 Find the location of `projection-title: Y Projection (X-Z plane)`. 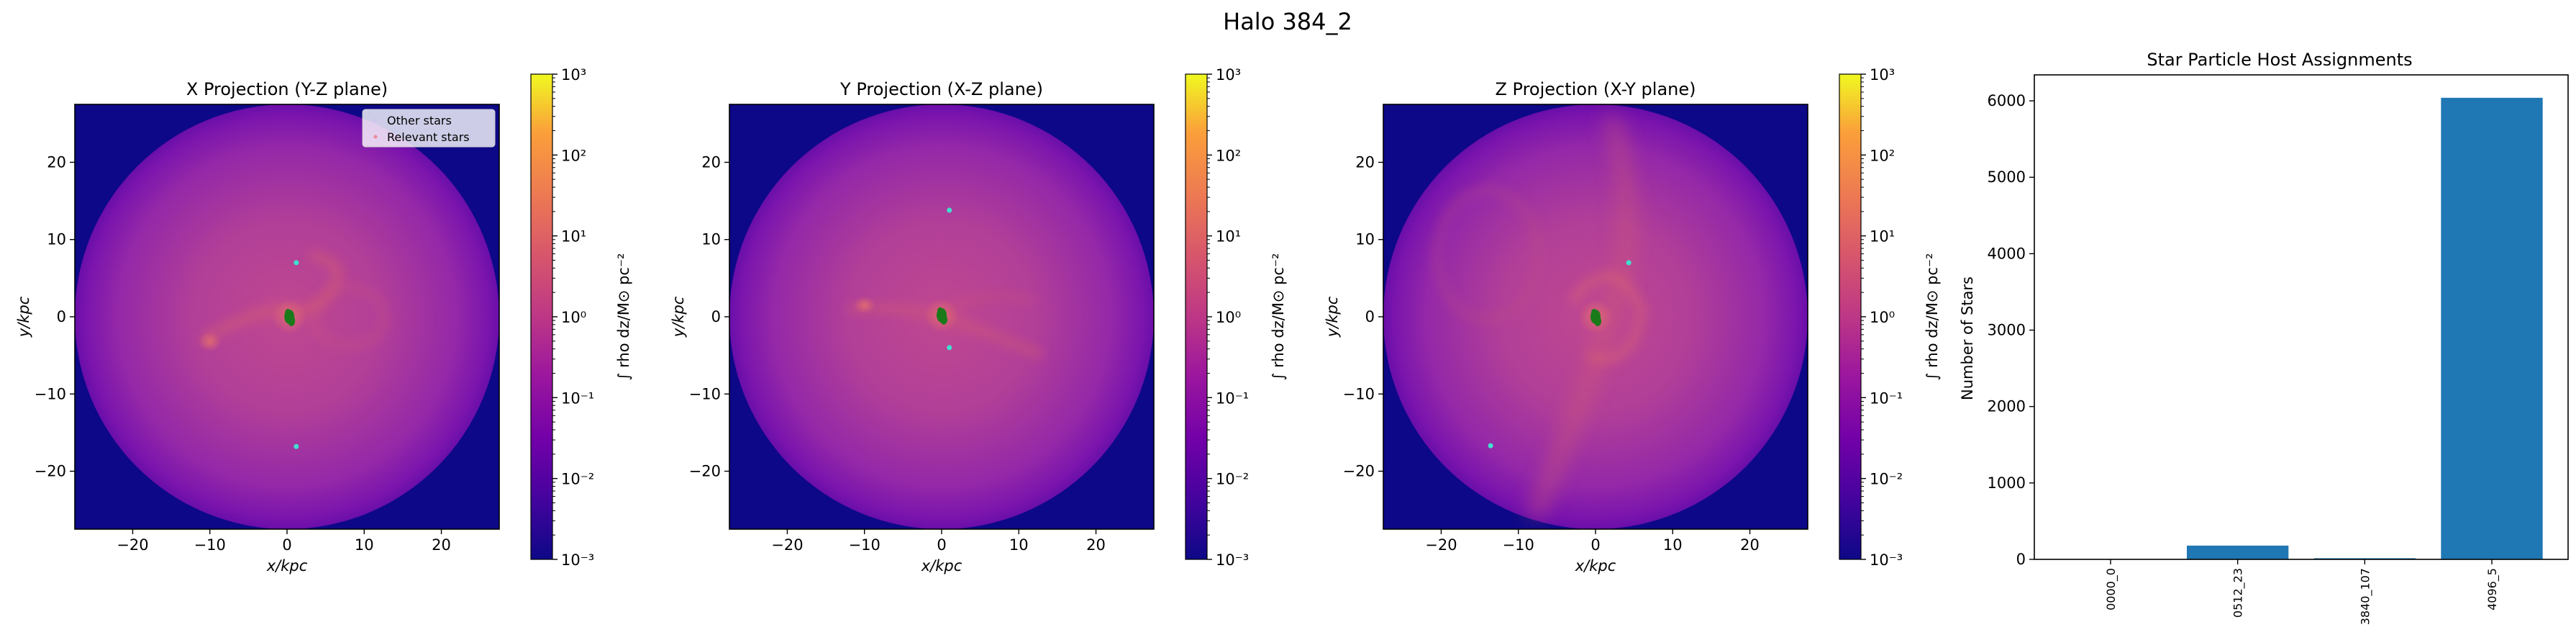

projection-title: Y Projection (X-Z plane) is located at coordinates (941, 89).